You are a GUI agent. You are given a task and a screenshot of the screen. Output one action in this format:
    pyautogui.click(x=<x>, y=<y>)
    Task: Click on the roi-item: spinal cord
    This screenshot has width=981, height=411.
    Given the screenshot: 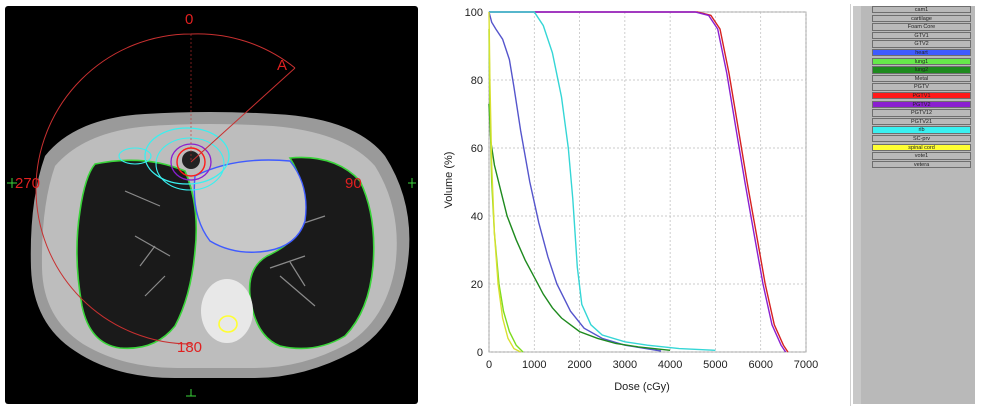 What is the action you would take?
    pyautogui.click(x=921, y=147)
    